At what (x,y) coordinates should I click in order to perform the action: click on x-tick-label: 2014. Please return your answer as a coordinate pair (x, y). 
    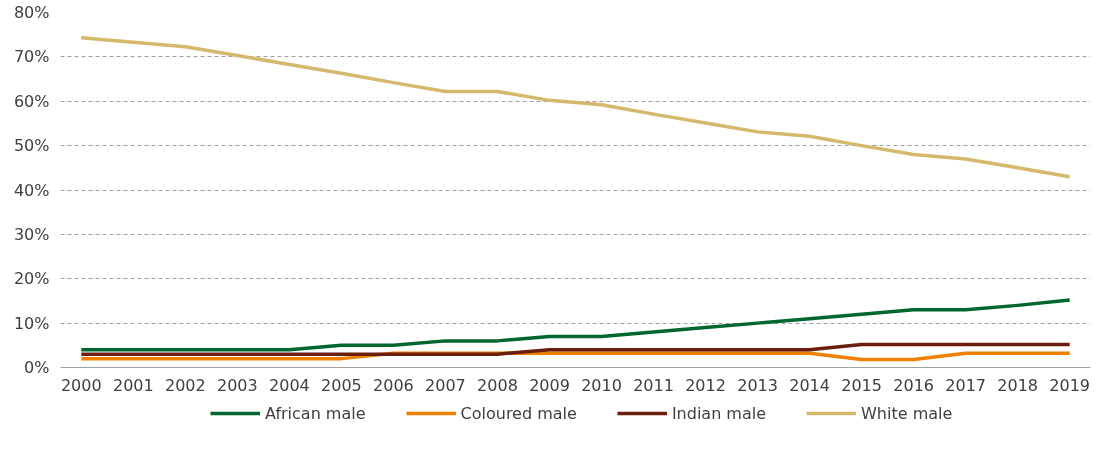
    Looking at the image, I should click on (809, 385).